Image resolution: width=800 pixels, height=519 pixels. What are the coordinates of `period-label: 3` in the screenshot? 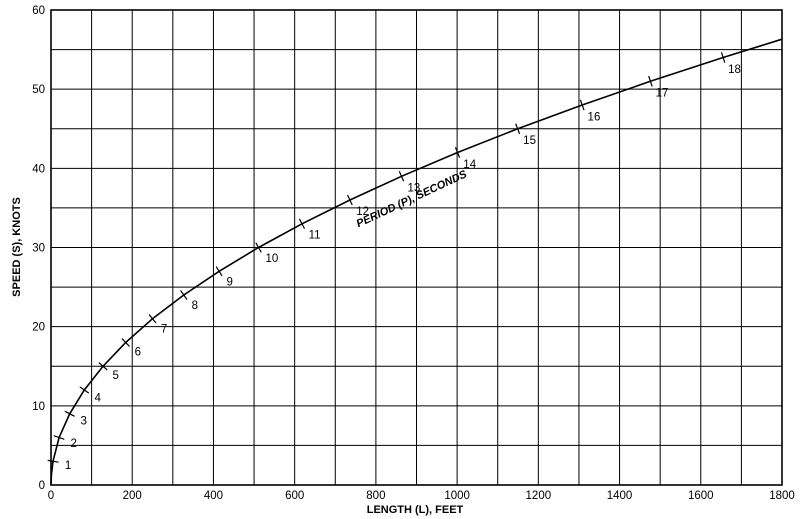 It's located at (84, 421).